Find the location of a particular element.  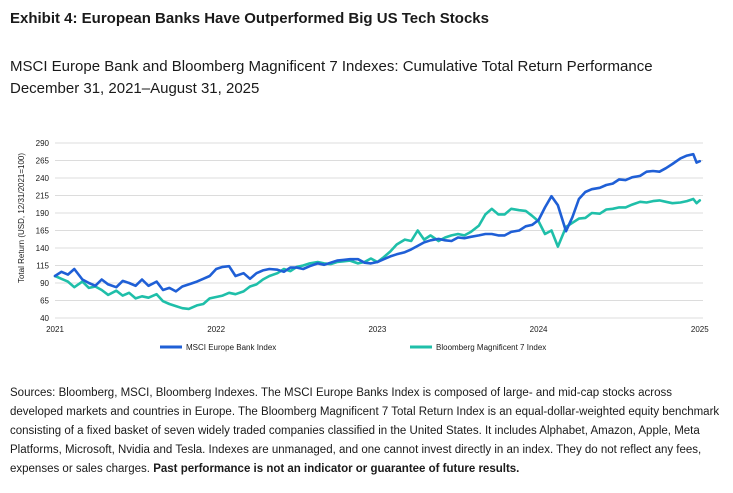

y-tick-labels: 40 65 90 115 140 165 190 215 240 265 290 is located at coordinates (43, 231).